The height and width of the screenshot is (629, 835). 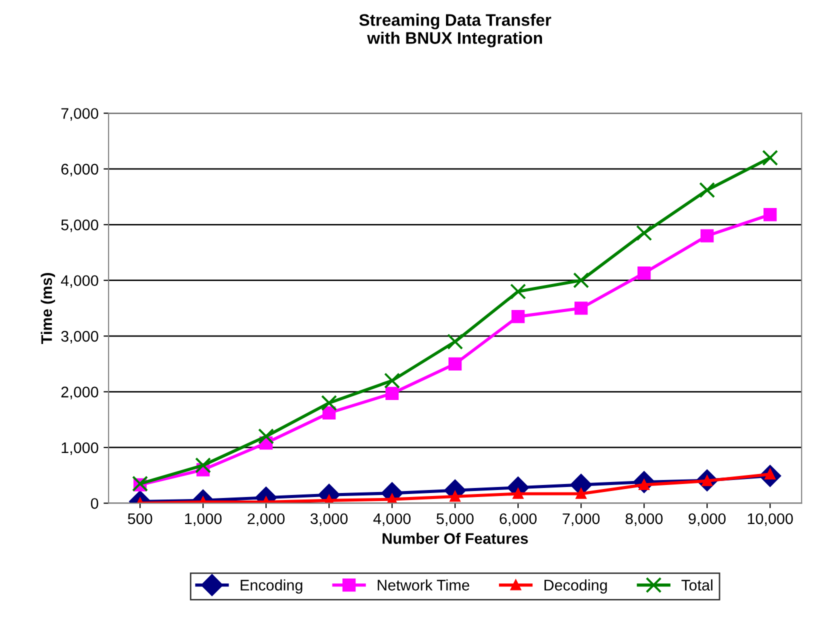 What do you see at coordinates (424, 585) in the screenshot?
I see `legend-label: Network Time` at bounding box center [424, 585].